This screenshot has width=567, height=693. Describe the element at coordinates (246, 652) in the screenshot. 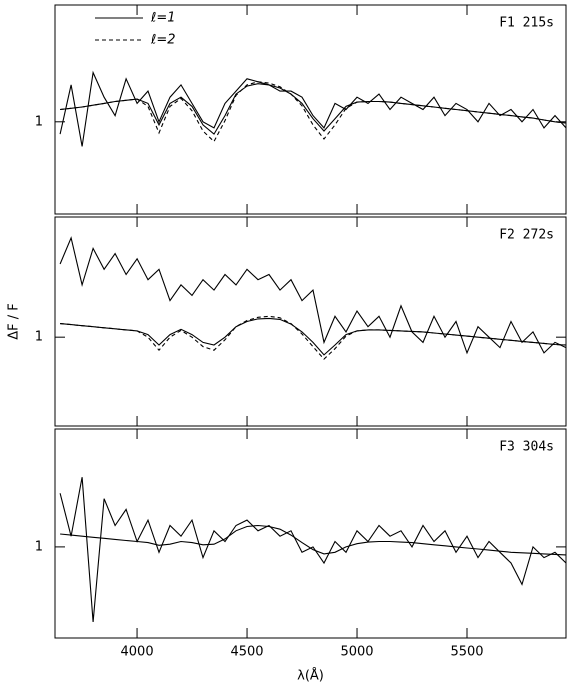

I see `x-tick-label: 4500` at that location.